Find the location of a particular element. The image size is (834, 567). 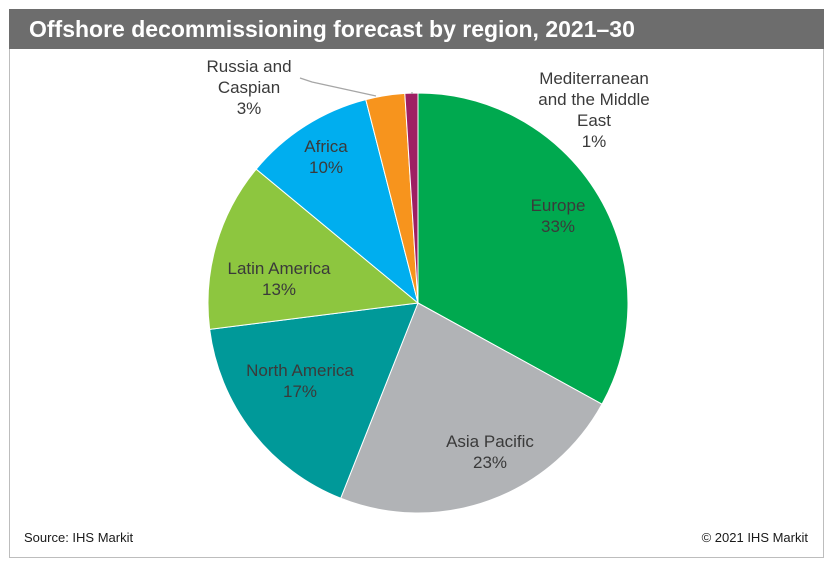

copyright-note: © 2021 IHS Markit is located at coordinates (754, 537).